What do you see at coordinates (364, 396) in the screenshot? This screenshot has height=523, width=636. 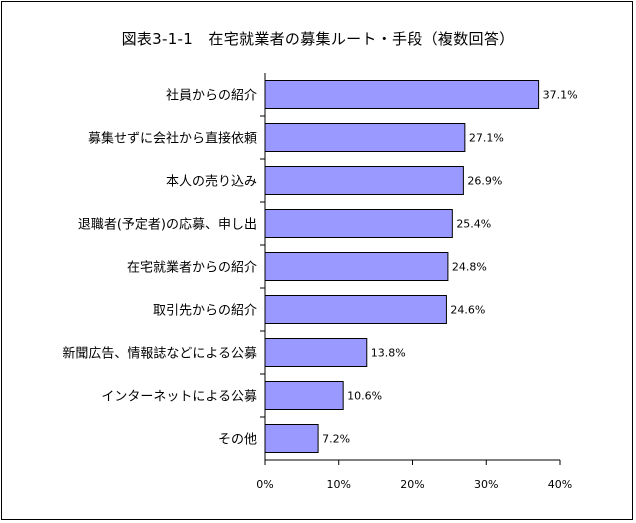 I see `data-label: 10.6%` at bounding box center [364, 396].